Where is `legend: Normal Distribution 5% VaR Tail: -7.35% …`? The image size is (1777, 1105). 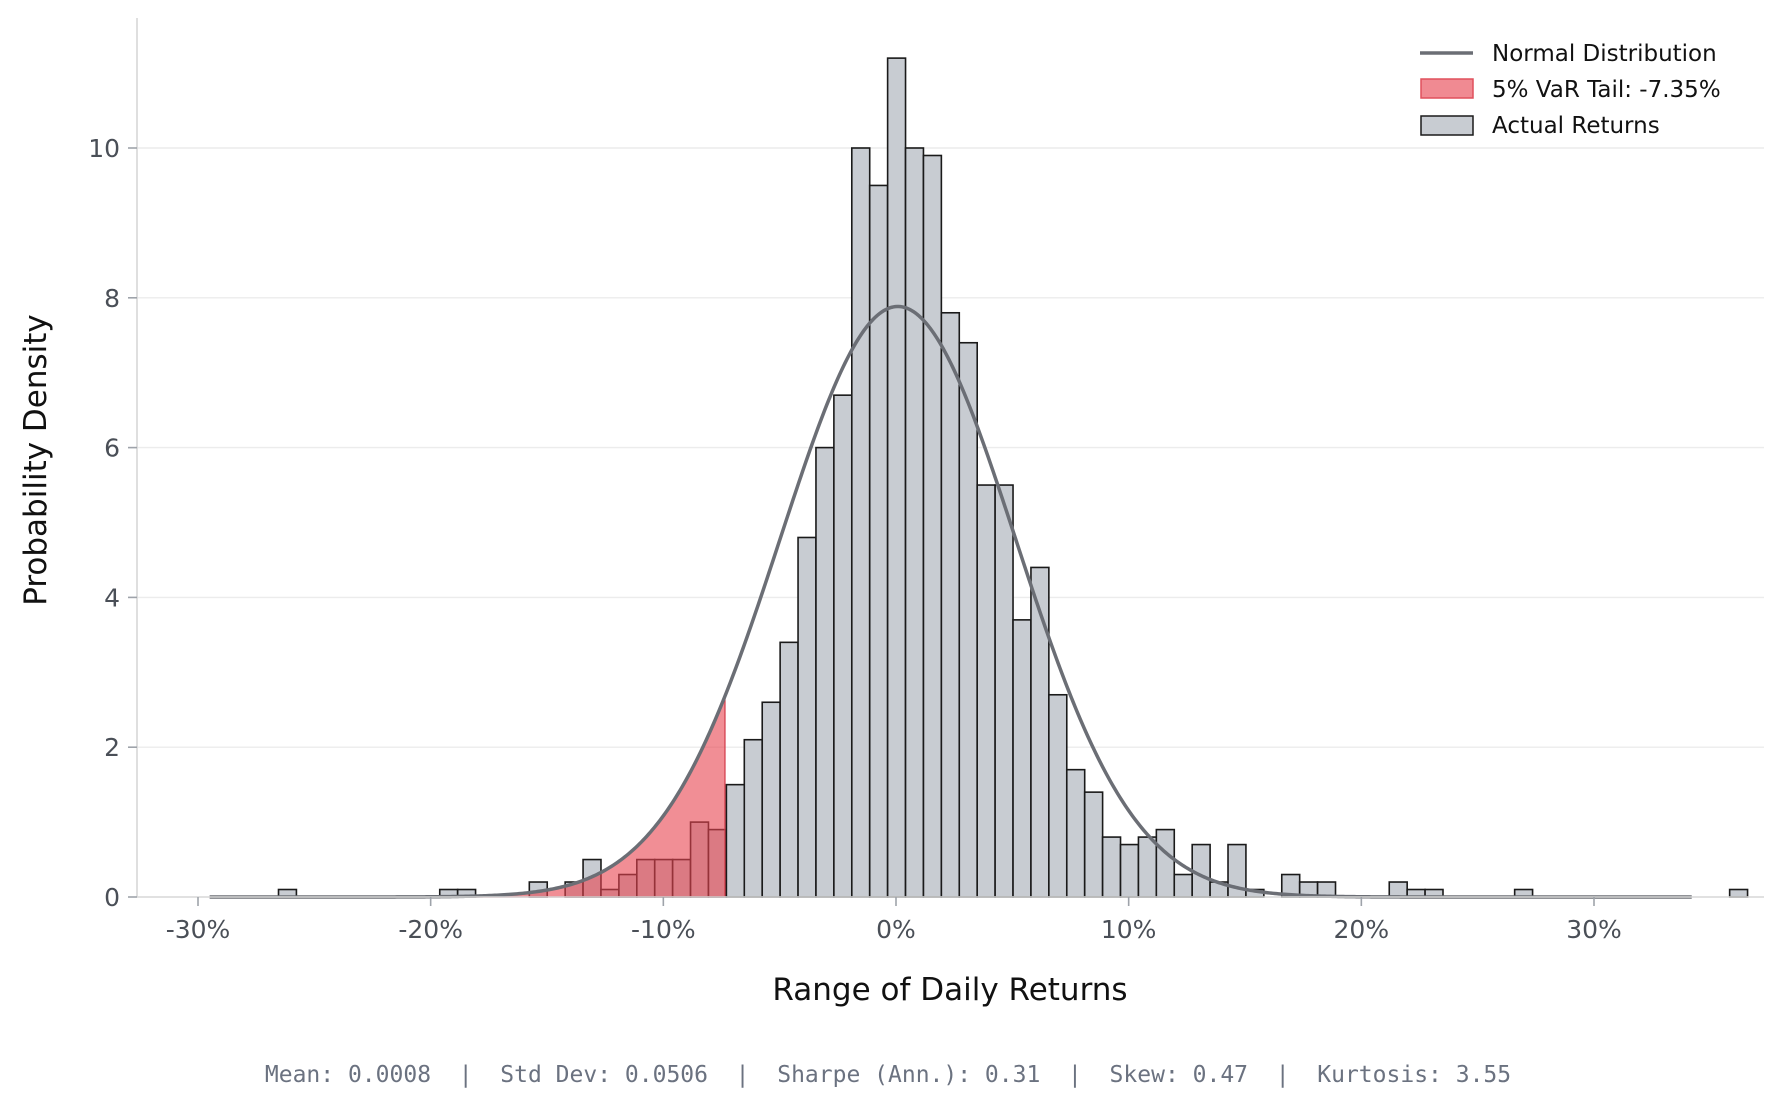 legend: Normal Distribution 5% VaR Tail: -7.35% … is located at coordinates (1570, 90).